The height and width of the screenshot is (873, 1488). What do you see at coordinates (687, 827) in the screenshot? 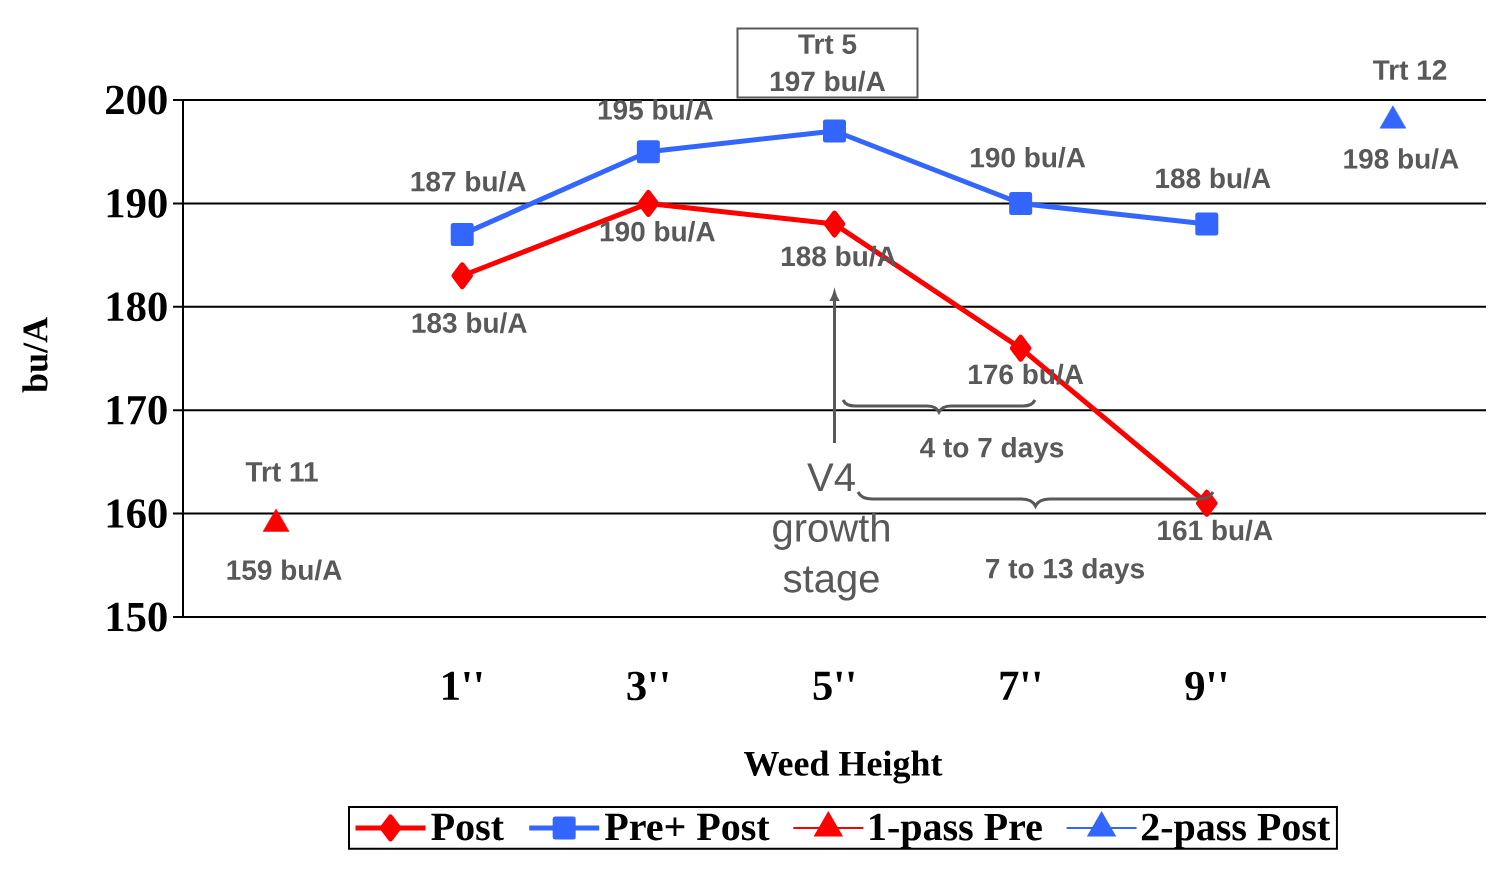
I see `legend-label: Pre+ Post` at bounding box center [687, 827].